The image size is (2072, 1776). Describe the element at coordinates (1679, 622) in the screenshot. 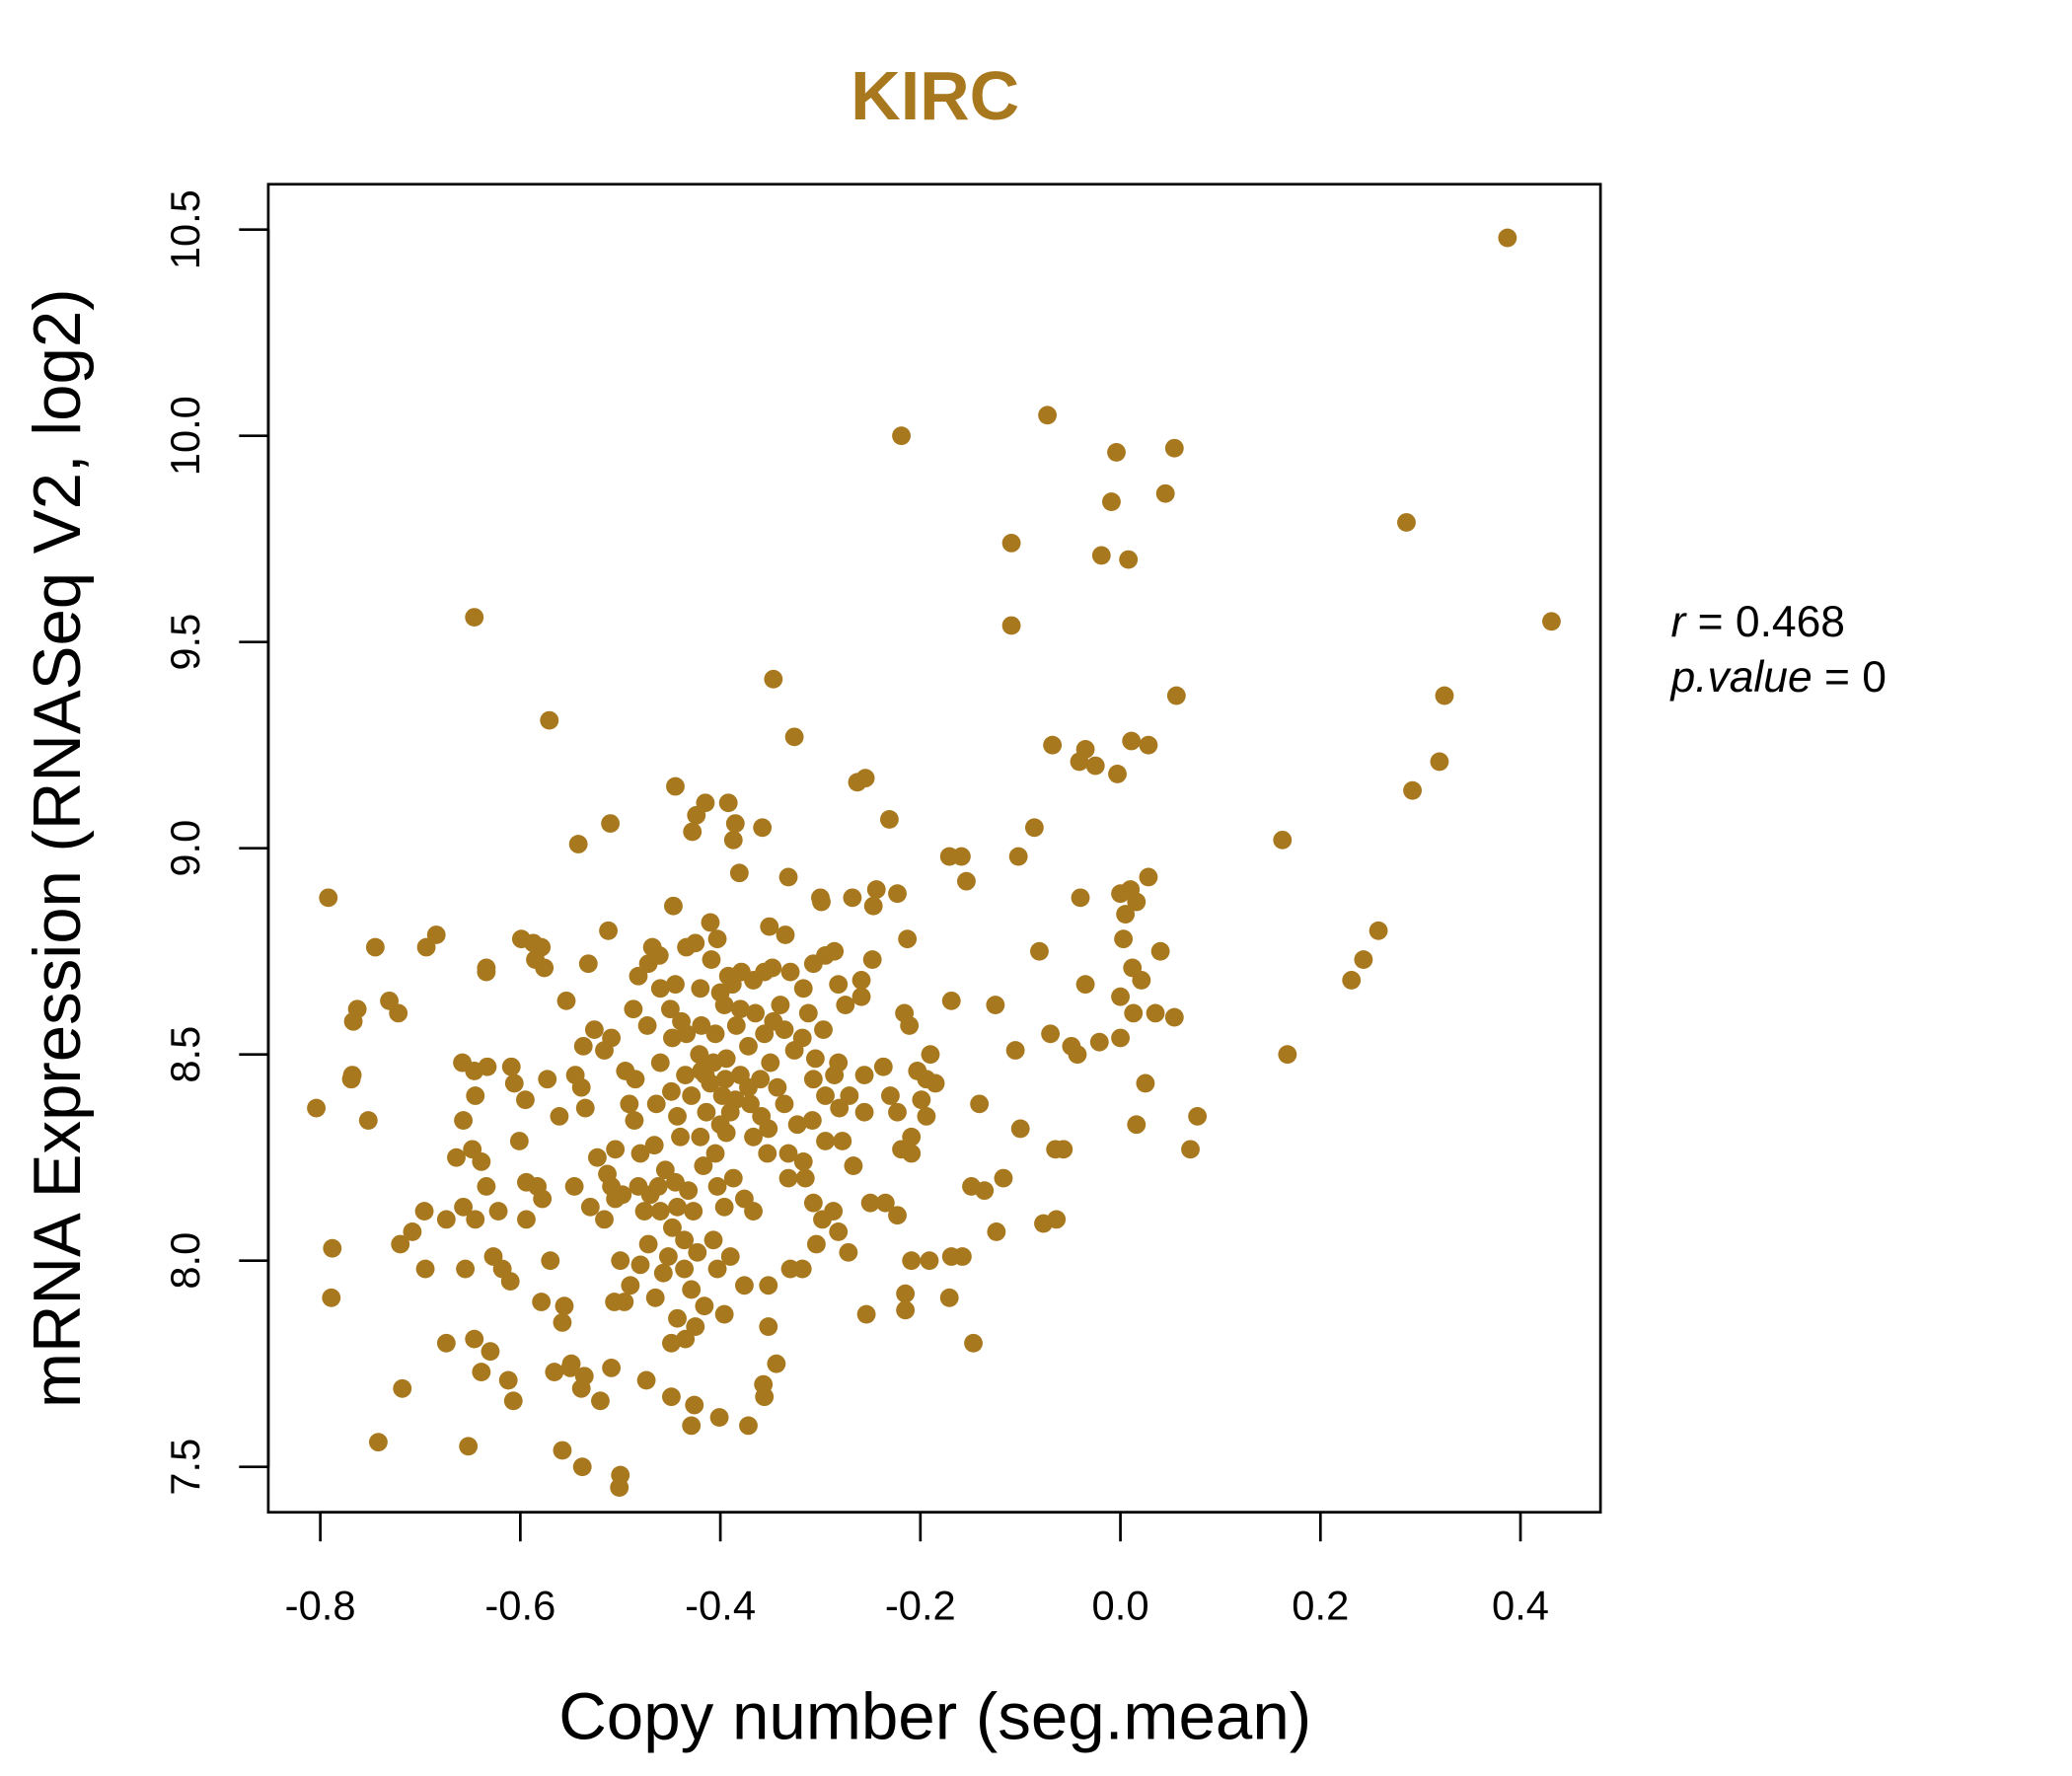

I see `r-symbol: r` at that location.